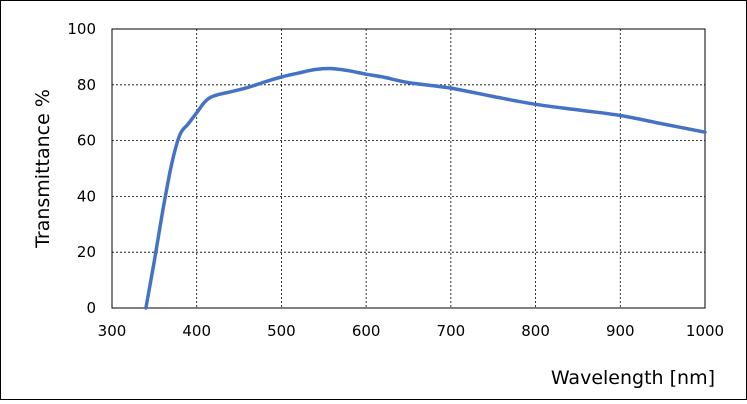  I want to click on x-tick-label: 800, so click(535, 331).